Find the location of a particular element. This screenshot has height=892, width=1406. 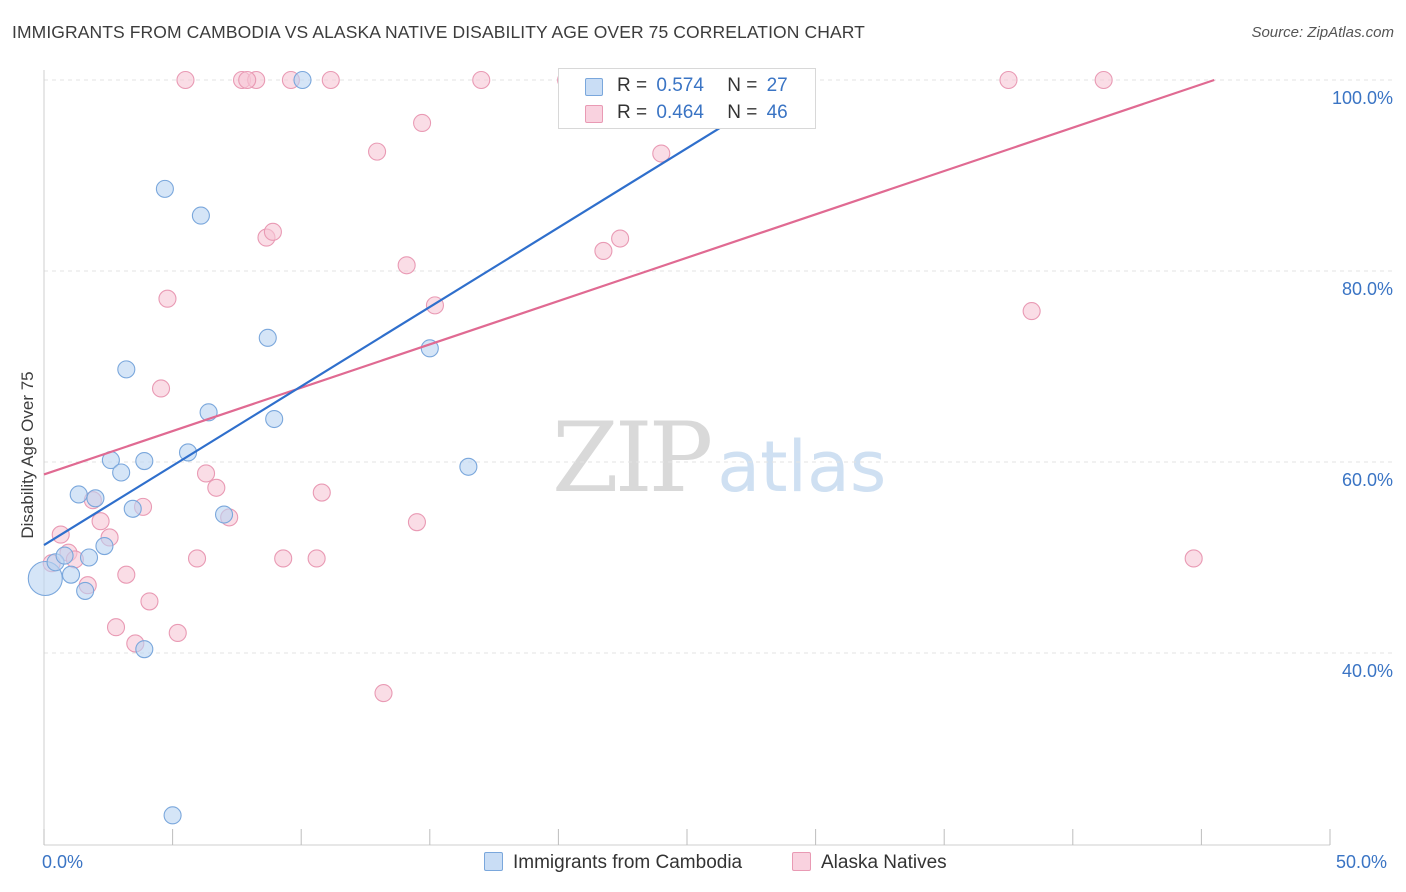

legend-r-value-alaska: 0.464 is located at coordinates (680, 112).